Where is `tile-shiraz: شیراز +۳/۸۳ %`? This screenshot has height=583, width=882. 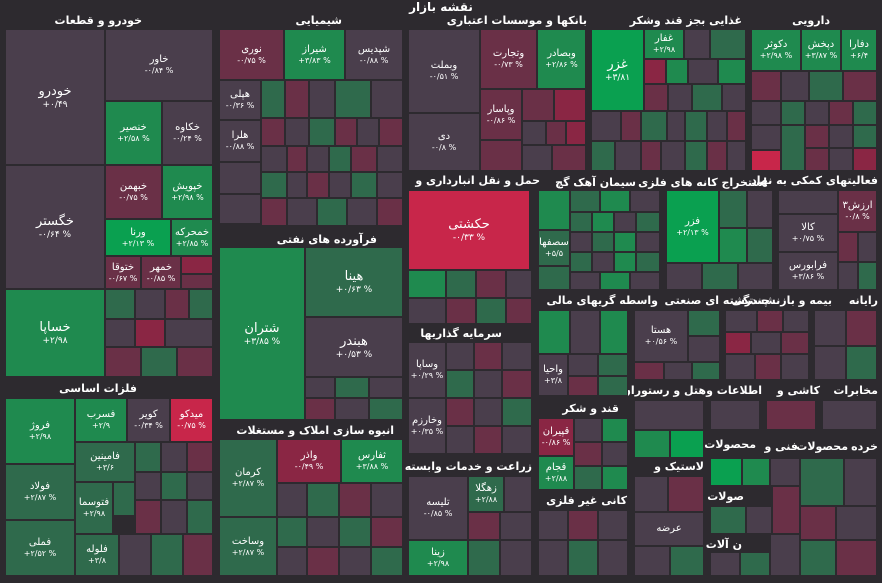 tile-shiraz: شیراز +۳/۸۳ % is located at coordinates (314, 54).